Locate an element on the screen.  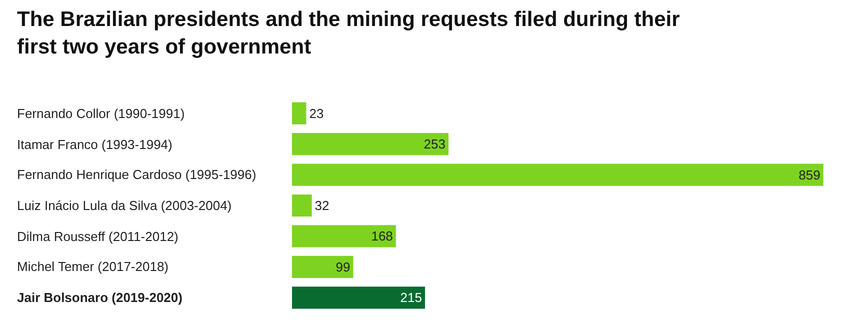
data-label: 32 is located at coordinates (322, 205).